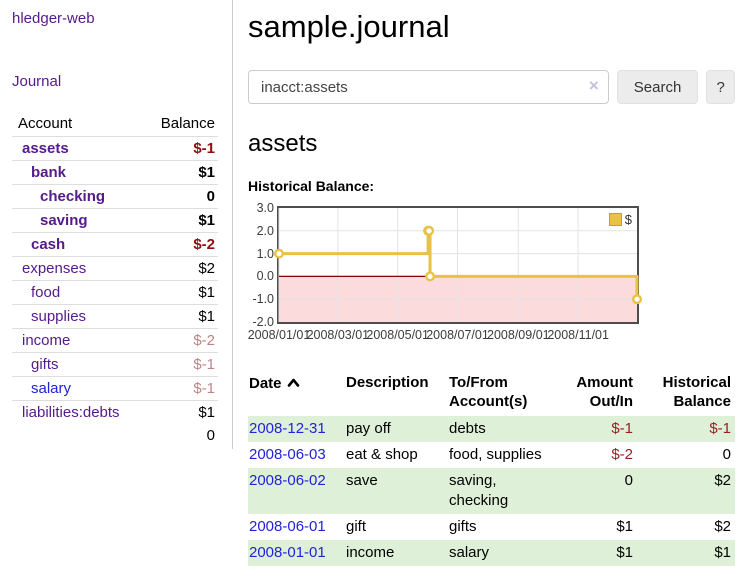 This screenshot has width=742, height=582. Describe the element at coordinates (51, 388) in the screenshot. I see `account-link-salary: salary` at that location.